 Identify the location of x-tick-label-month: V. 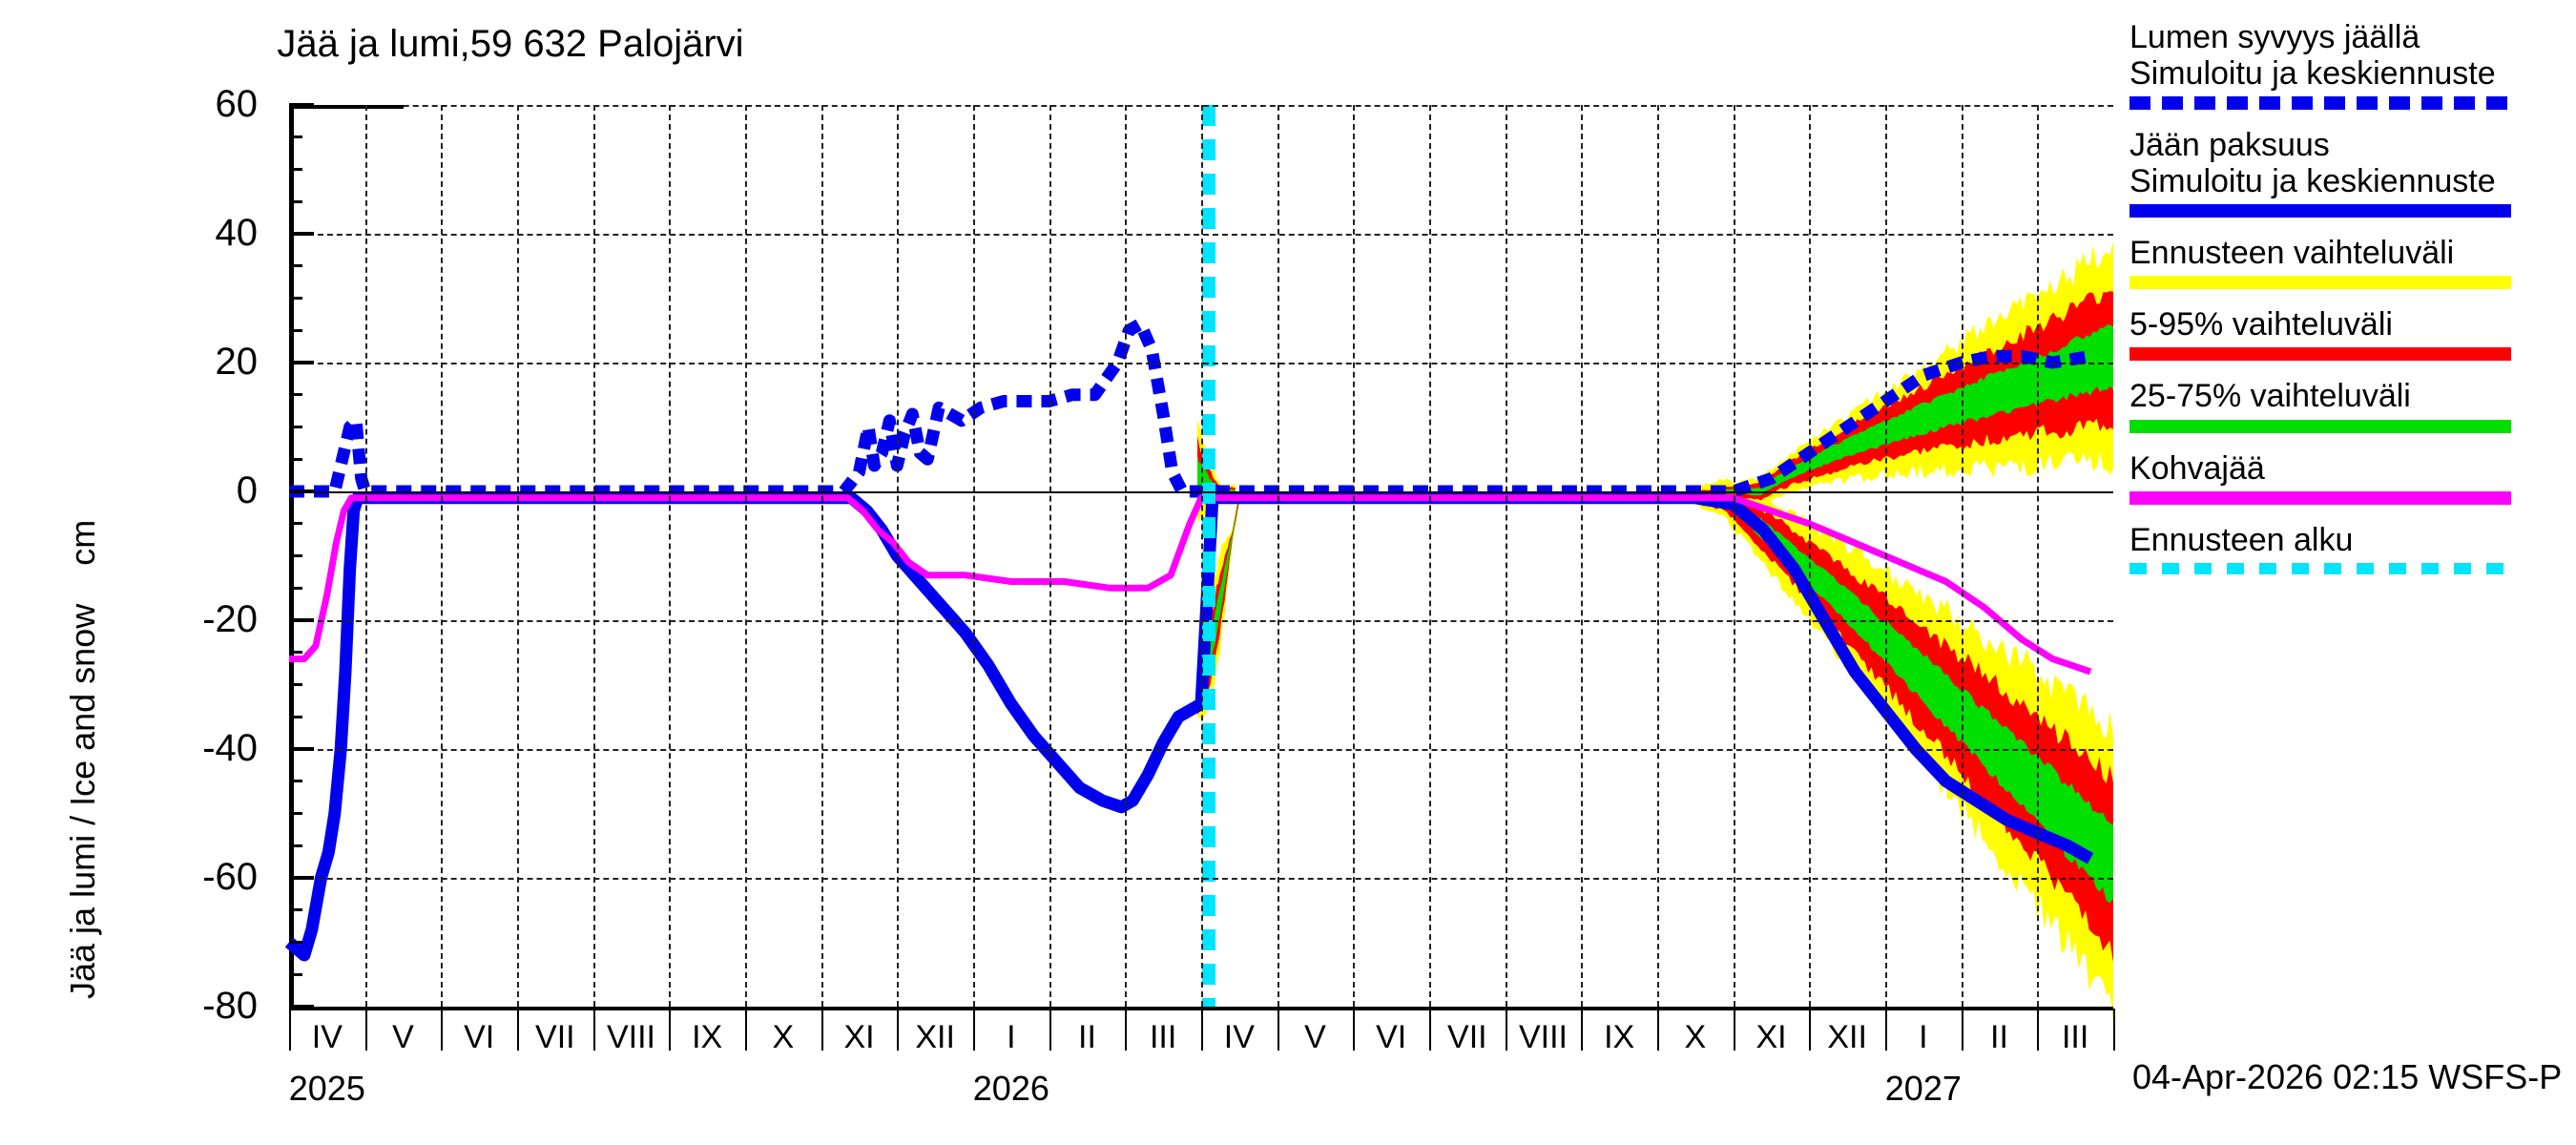
(403, 1037).